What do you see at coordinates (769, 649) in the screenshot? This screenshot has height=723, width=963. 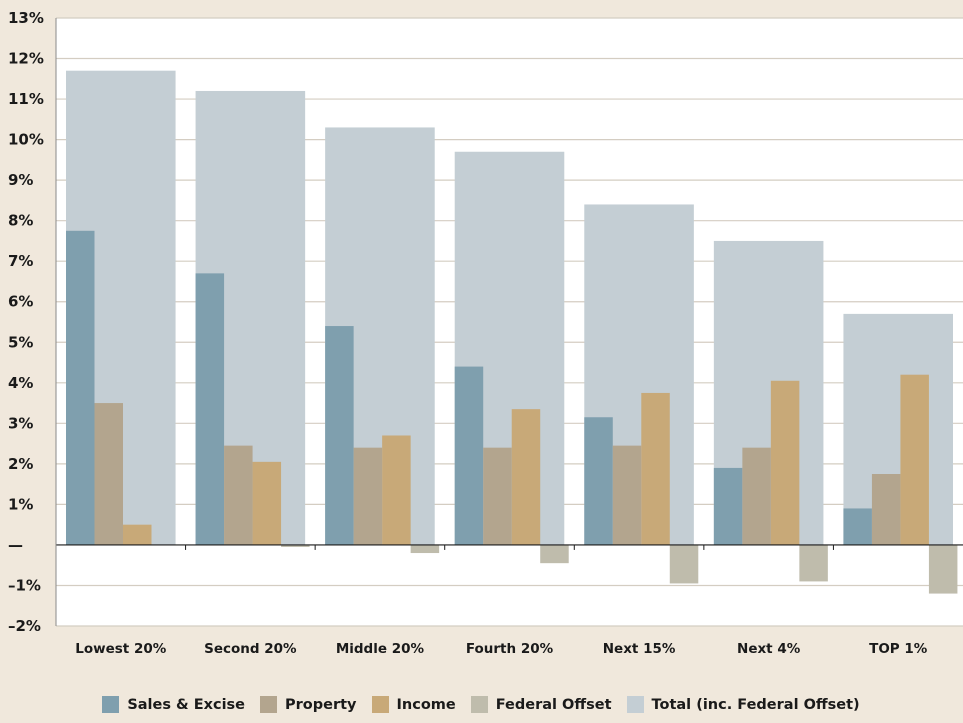 I see `x-tick-label: Next 4%` at bounding box center [769, 649].